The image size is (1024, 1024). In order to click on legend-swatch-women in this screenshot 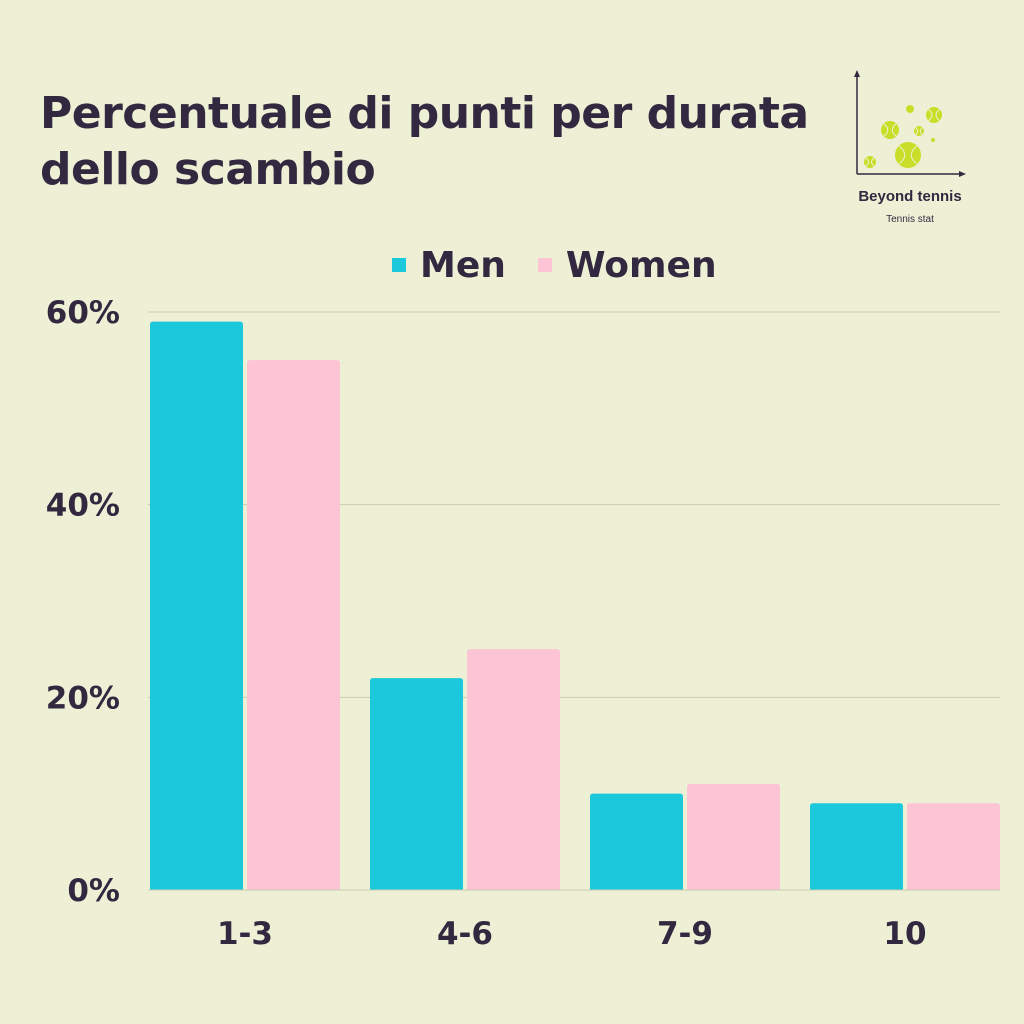, I will do `click(544, 265)`.